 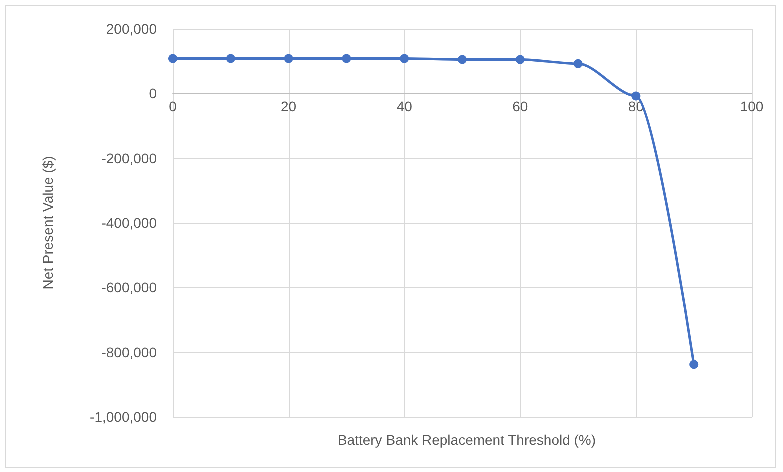 What do you see at coordinates (130, 158) in the screenshot?
I see `y-tick-label: -200,000` at bounding box center [130, 158].